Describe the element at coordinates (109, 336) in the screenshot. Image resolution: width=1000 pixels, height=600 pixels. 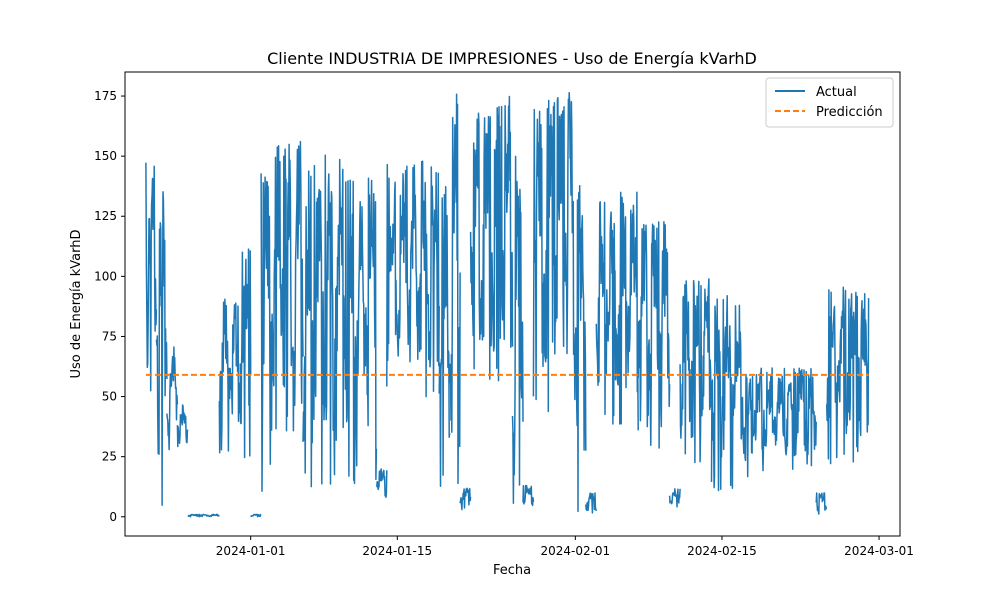
I see `y-tick-label: 75` at that location.